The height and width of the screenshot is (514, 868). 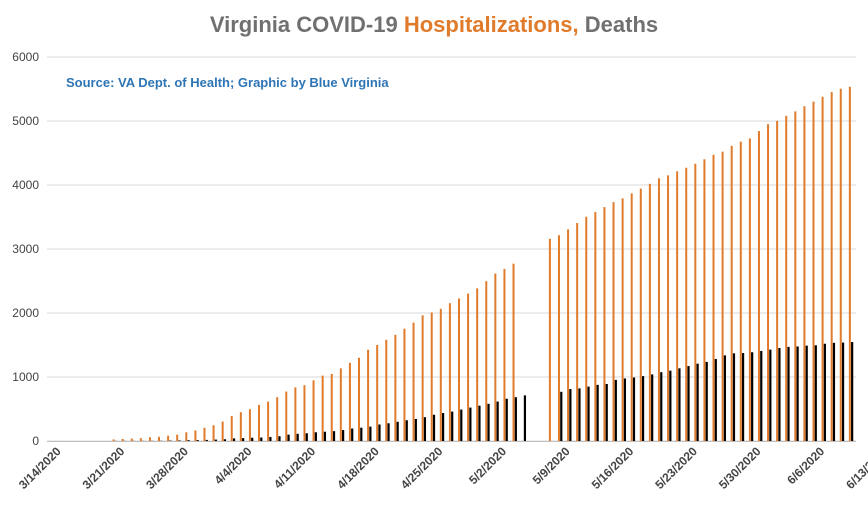 I want to click on x-tick-label: 3/28/2020, so click(x=167, y=468).